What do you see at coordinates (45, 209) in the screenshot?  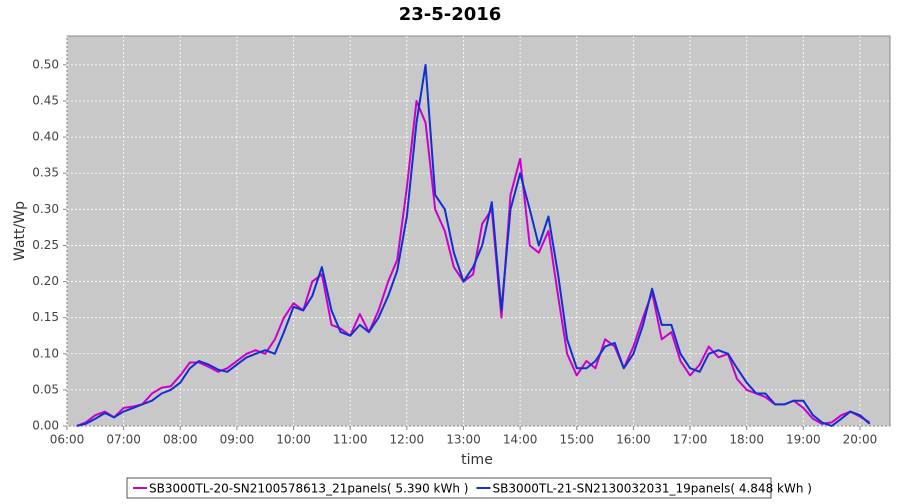 I see `y-tick-label: 0.30` at bounding box center [45, 209].